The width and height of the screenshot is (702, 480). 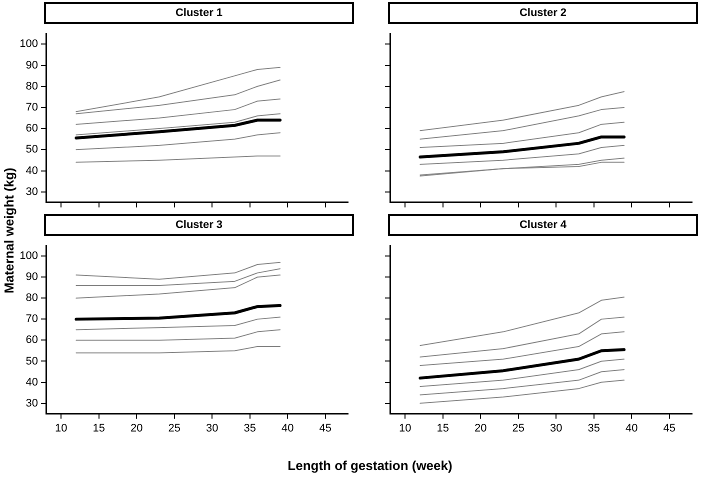 I want to click on chart-title: Cluster 1, so click(x=199, y=13).